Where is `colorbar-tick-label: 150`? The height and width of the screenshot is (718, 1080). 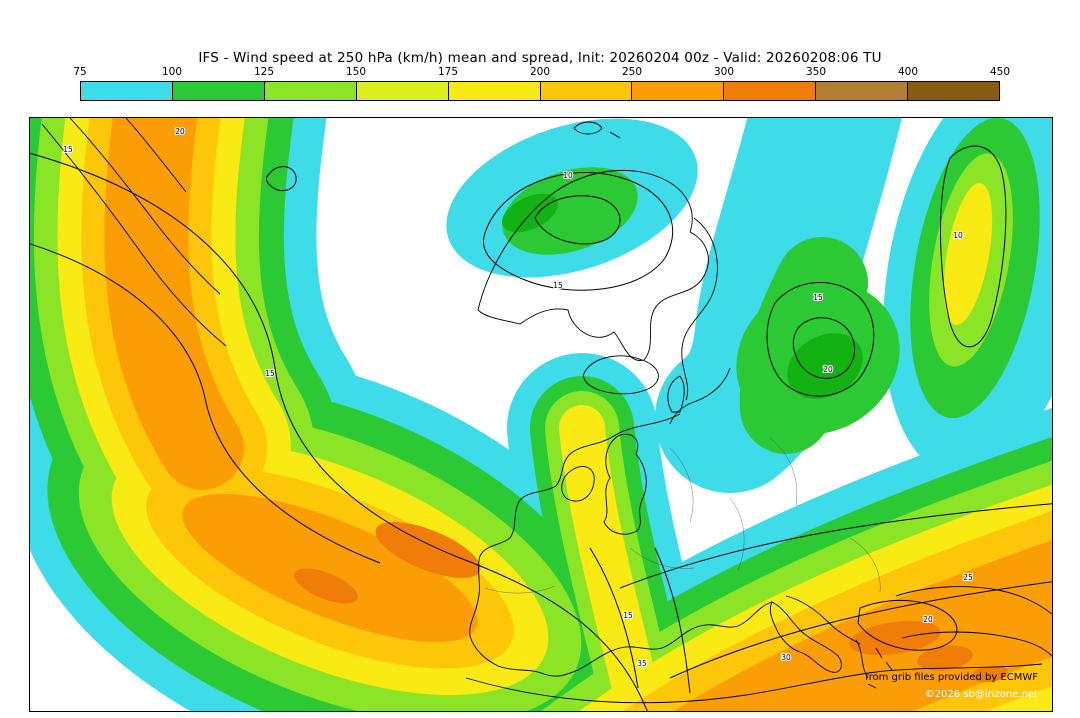 colorbar-tick-label: 150 is located at coordinates (356, 72).